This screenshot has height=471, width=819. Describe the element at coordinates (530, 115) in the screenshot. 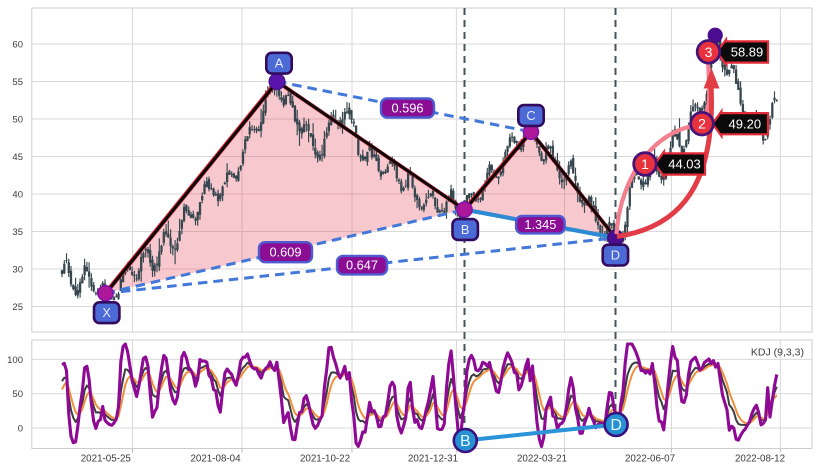

I see `svg-text: C` at that location.